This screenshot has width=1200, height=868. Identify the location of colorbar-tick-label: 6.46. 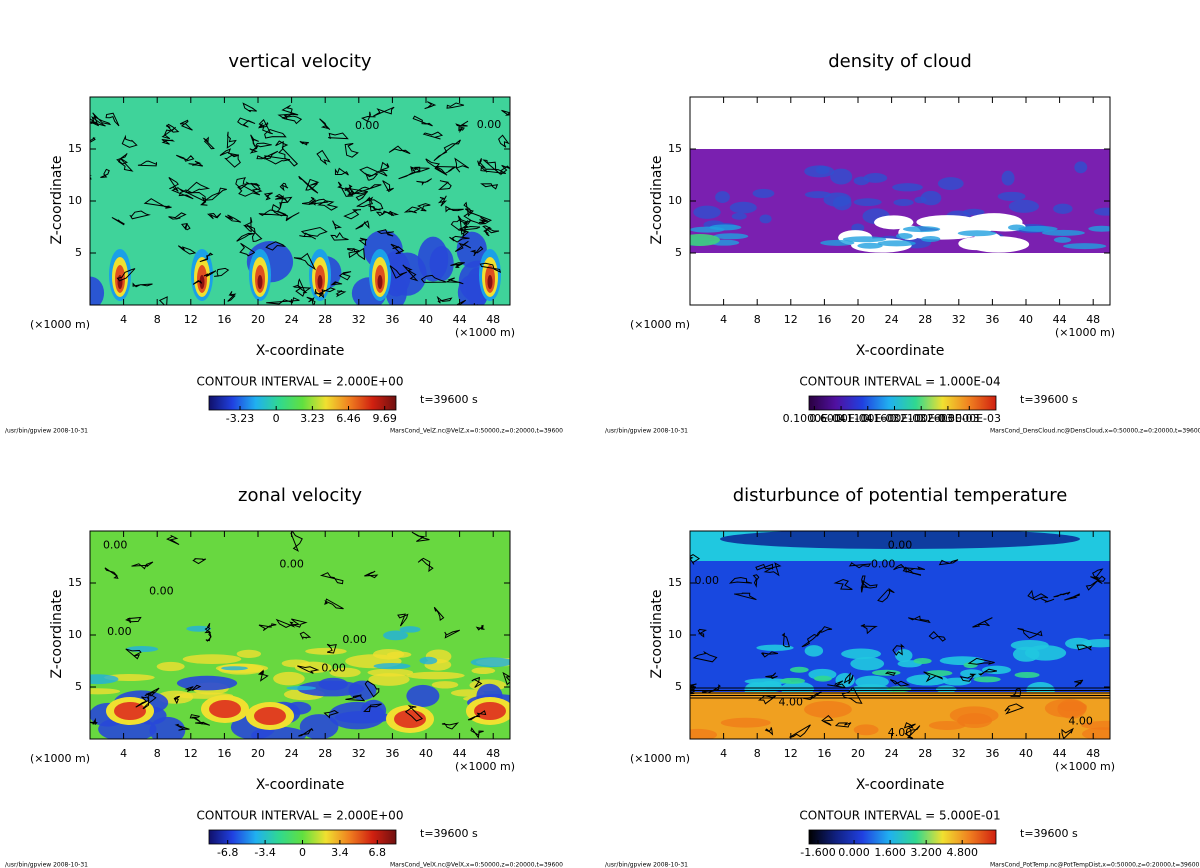
(348, 418).